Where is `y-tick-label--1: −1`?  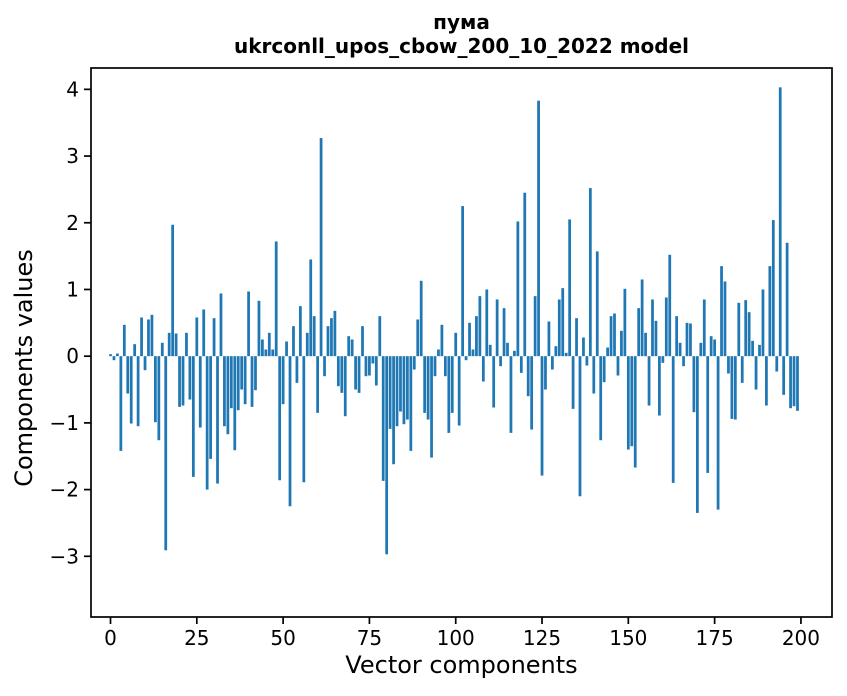
y-tick-label--1: −1 is located at coordinates (64, 423).